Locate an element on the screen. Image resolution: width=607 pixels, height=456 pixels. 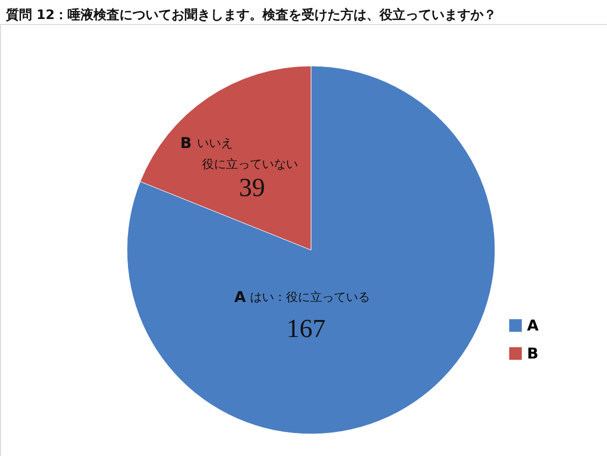
slice-label: A is located at coordinates (240, 297).